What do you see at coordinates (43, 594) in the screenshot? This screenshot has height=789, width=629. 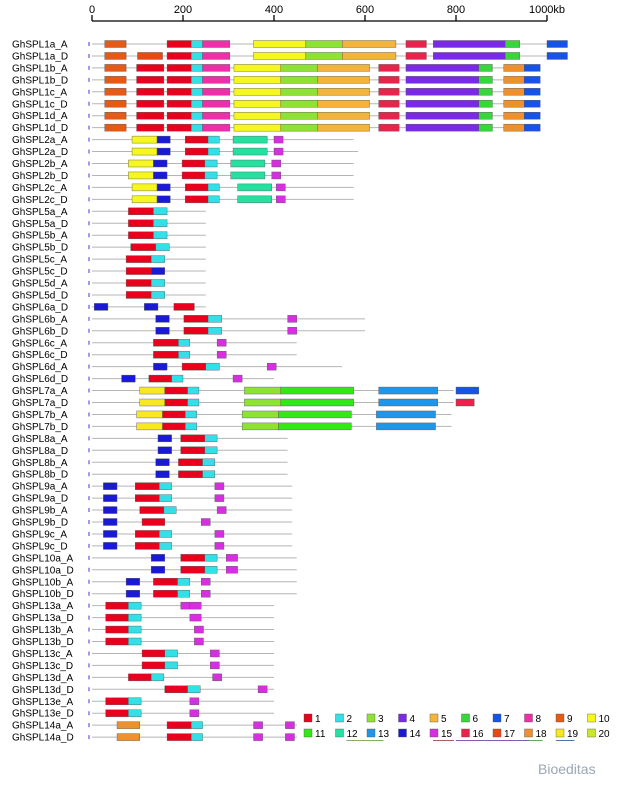 I see `gene-label: GhSPL10b_D` at bounding box center [43, 594].